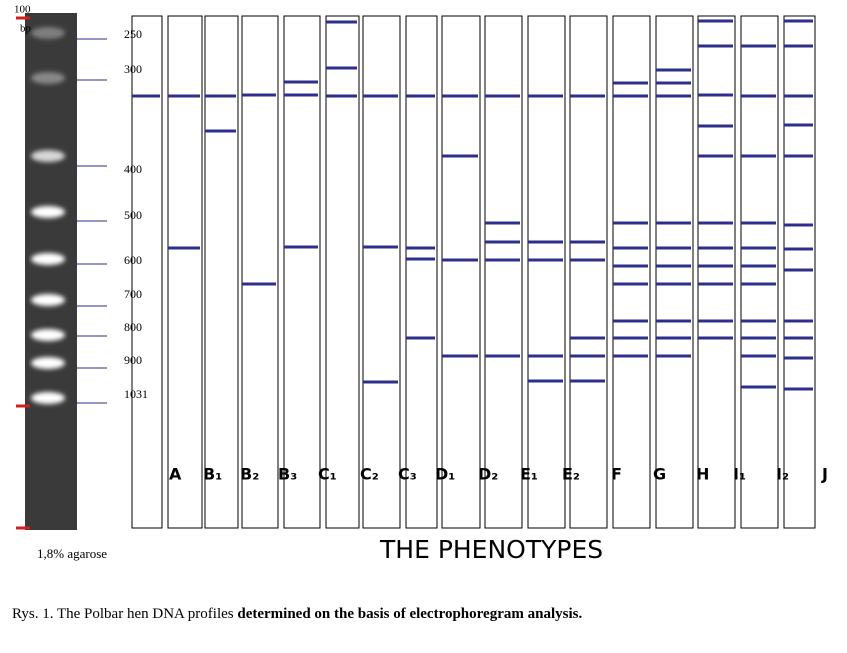 The height and width of the screenshot is (653, 847). I want to click on ladder-size: 800, so click(133, 327).